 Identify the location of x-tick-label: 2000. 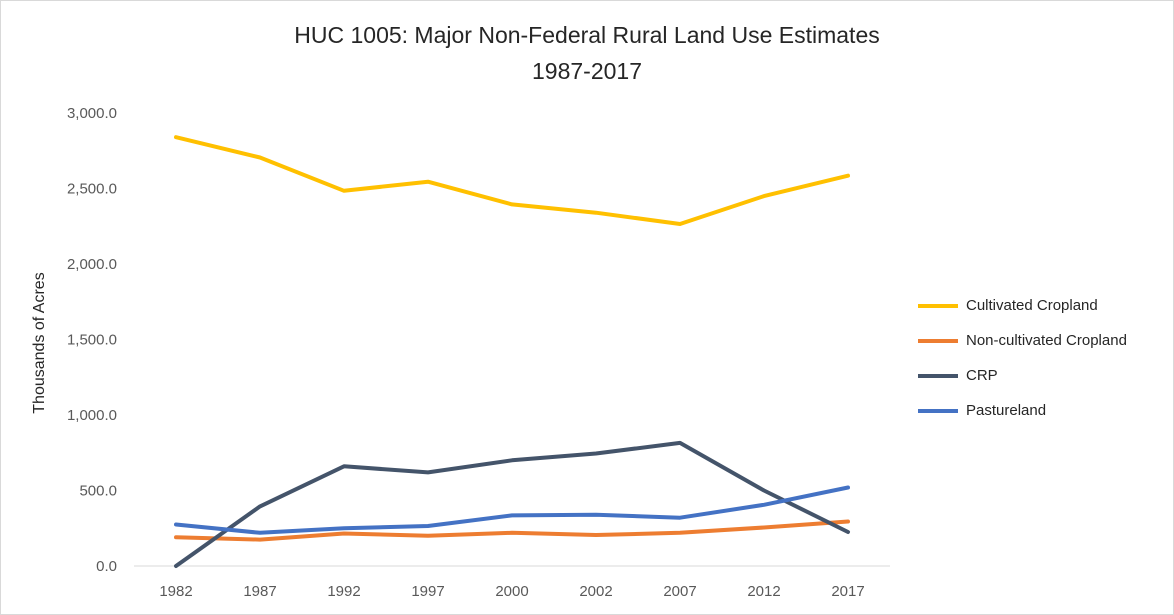
(511, 591).